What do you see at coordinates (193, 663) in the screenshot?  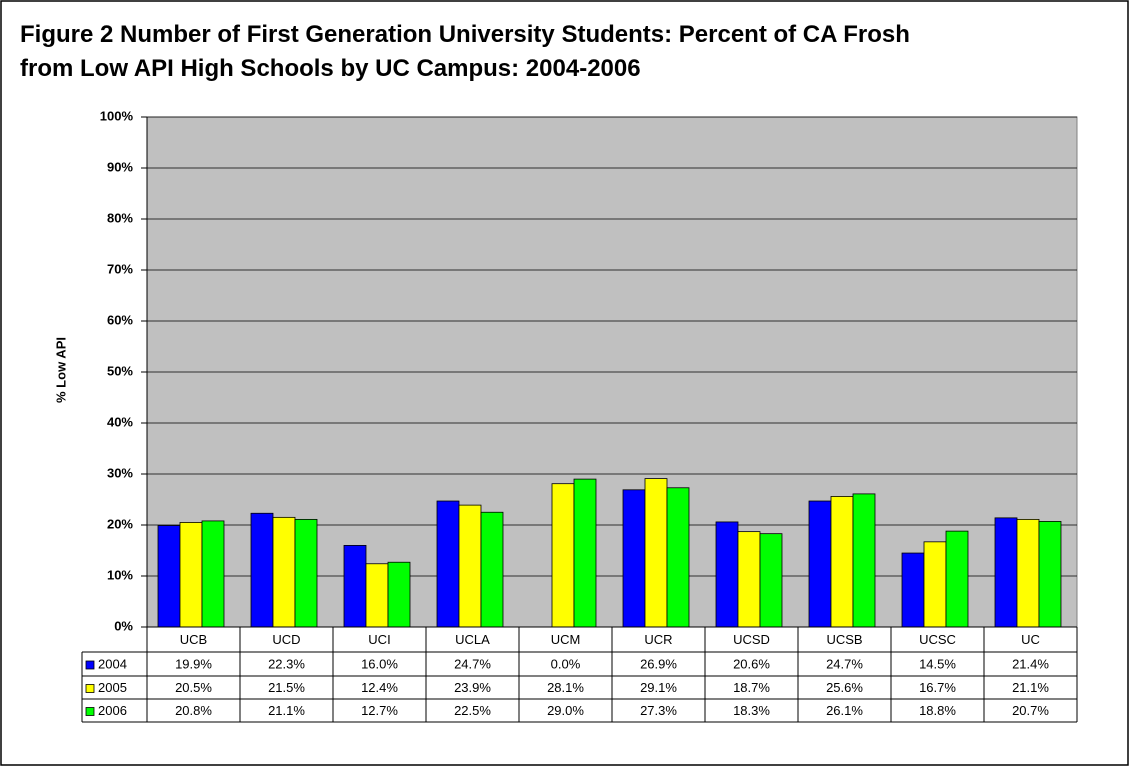 I see `data-label: 19.9%` at bounding box center [193, 663].